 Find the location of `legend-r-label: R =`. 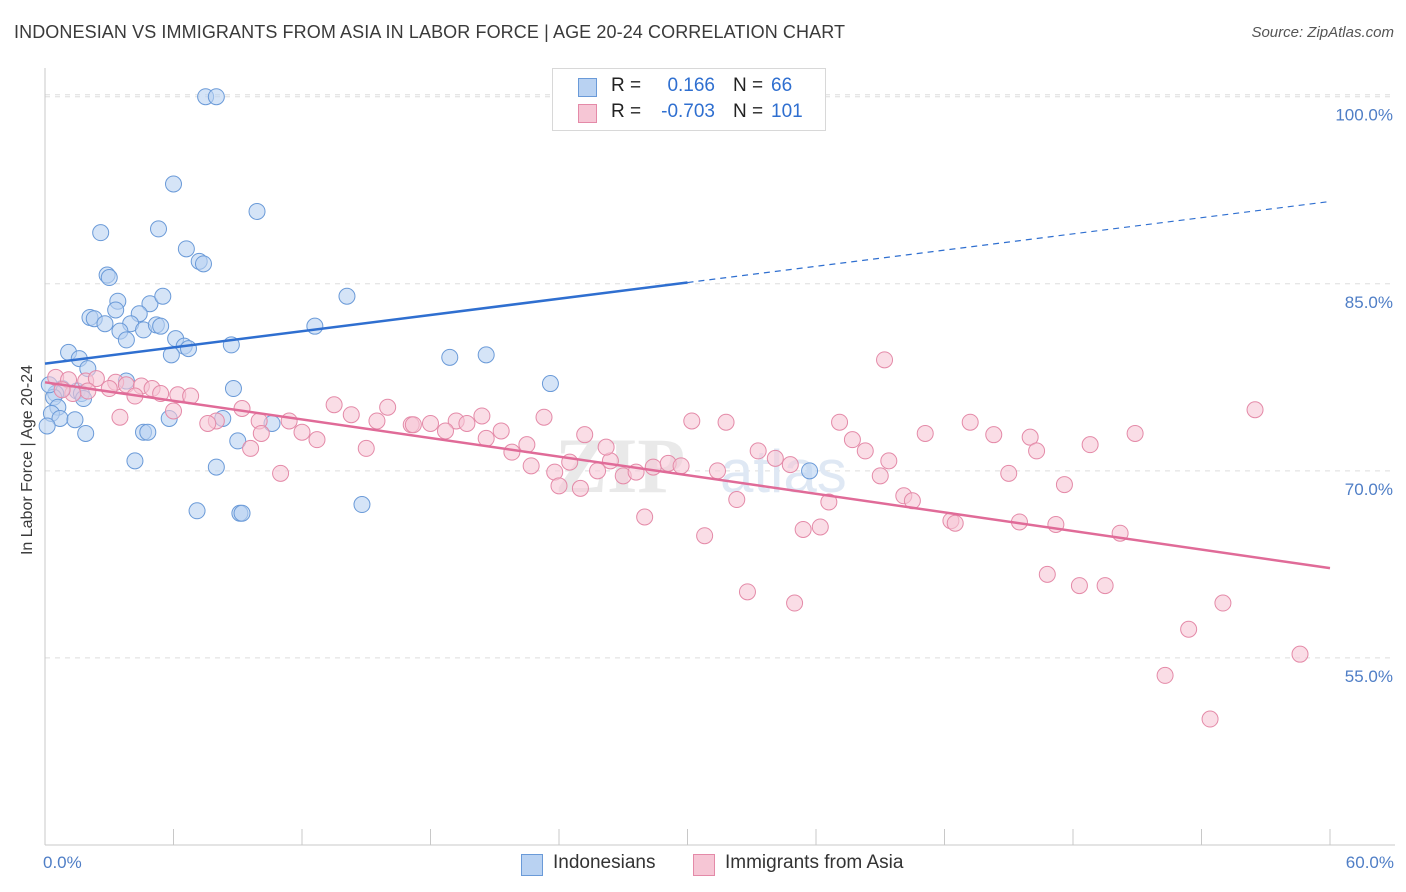

legend-r-label: R = is located at coordinates (626, 85).